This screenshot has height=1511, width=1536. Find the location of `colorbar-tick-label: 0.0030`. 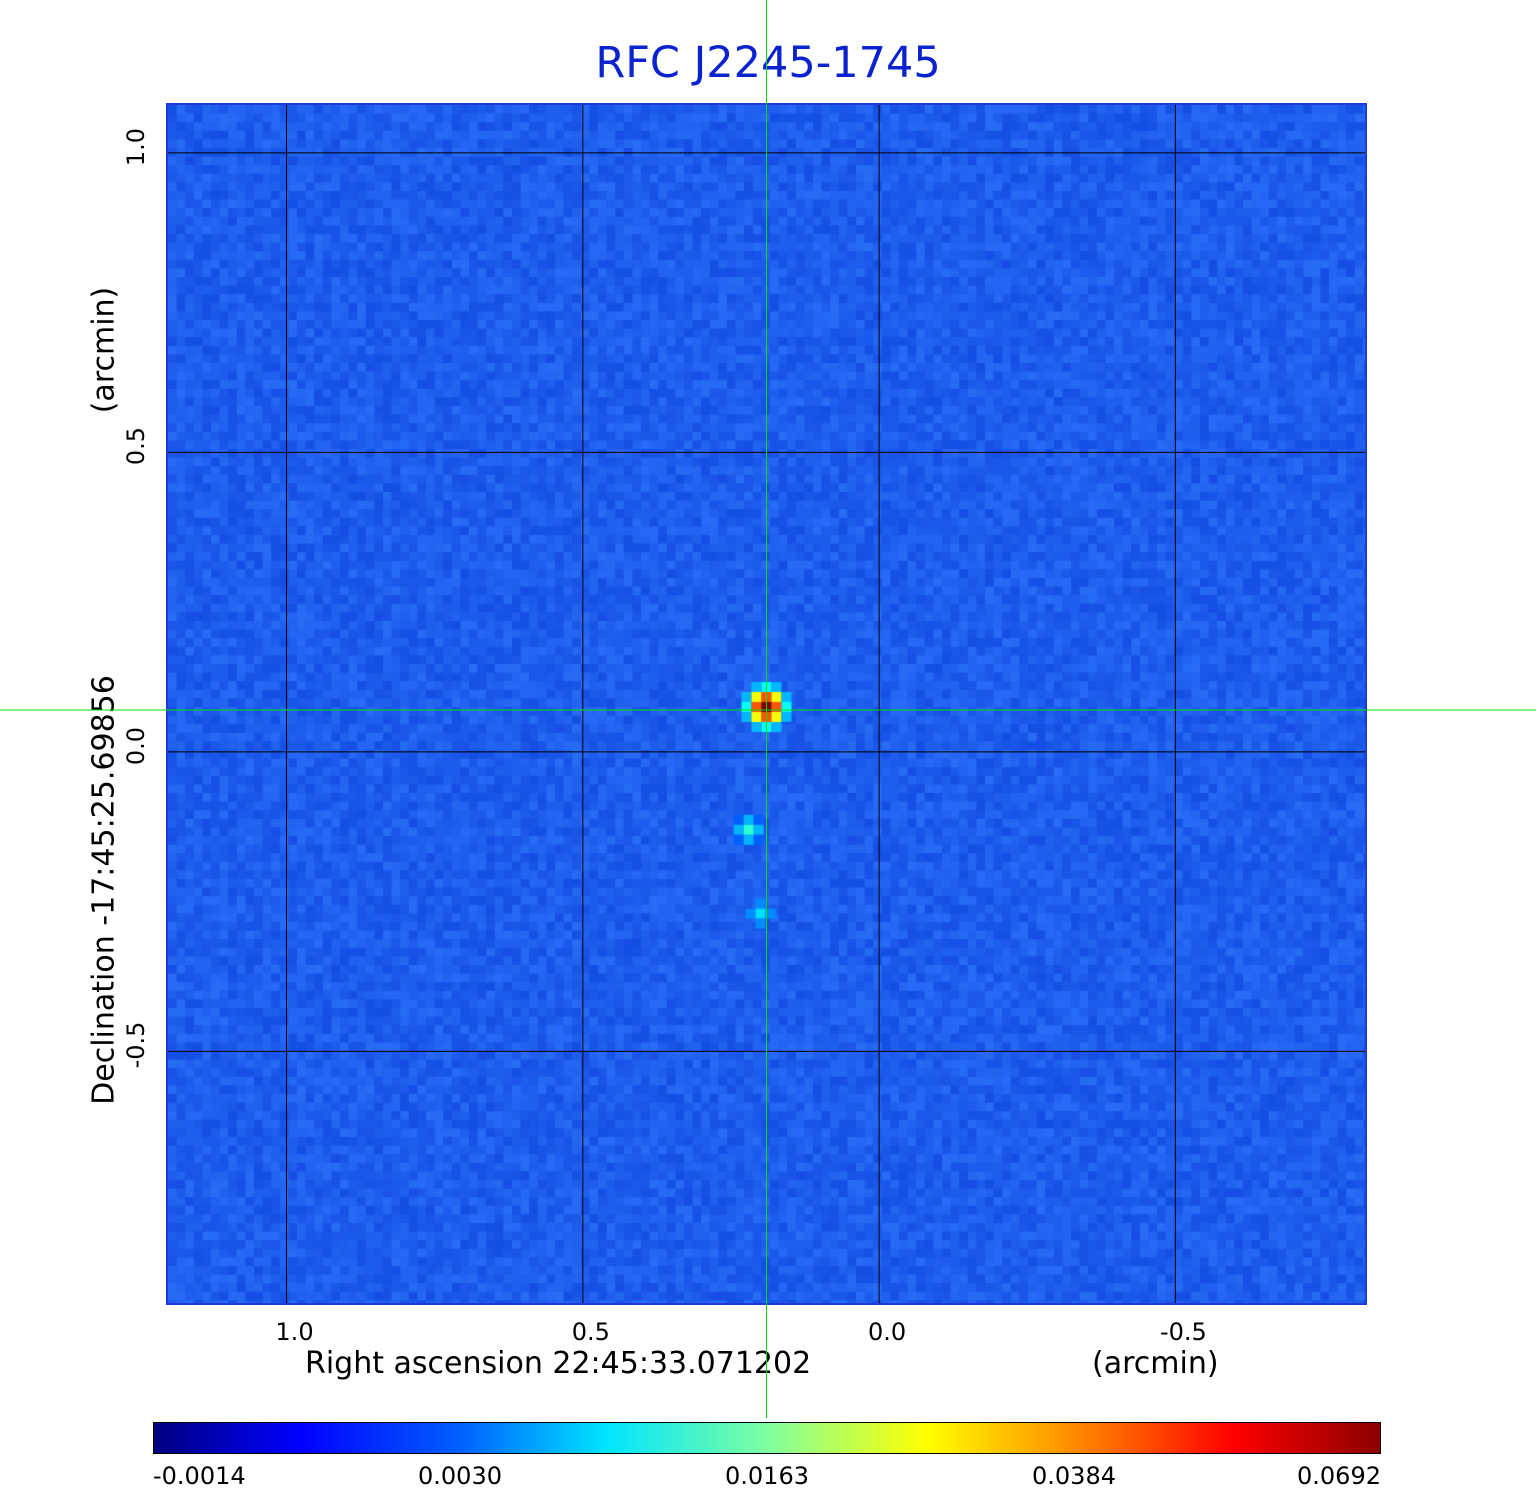

colorbar-tick-label: 0.0030 is located at coordinates (460, 1476).